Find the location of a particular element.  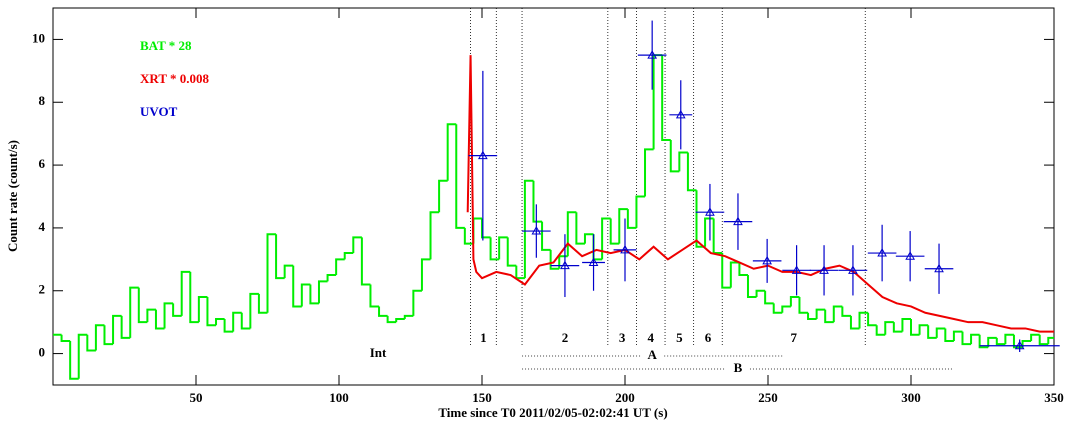

y-tick-label: 0 is located at coordinates (42, 352).